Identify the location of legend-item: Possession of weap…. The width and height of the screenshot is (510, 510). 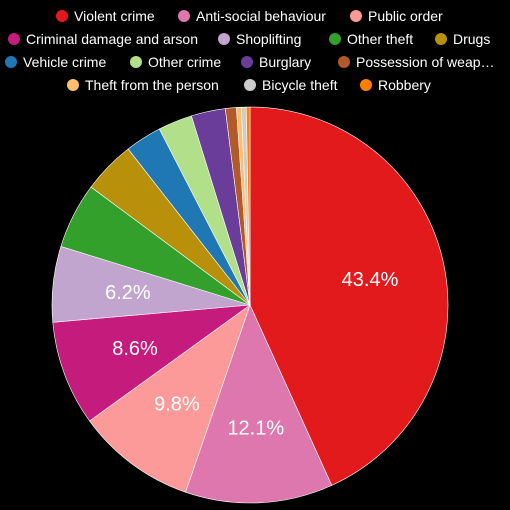
(416, 62).